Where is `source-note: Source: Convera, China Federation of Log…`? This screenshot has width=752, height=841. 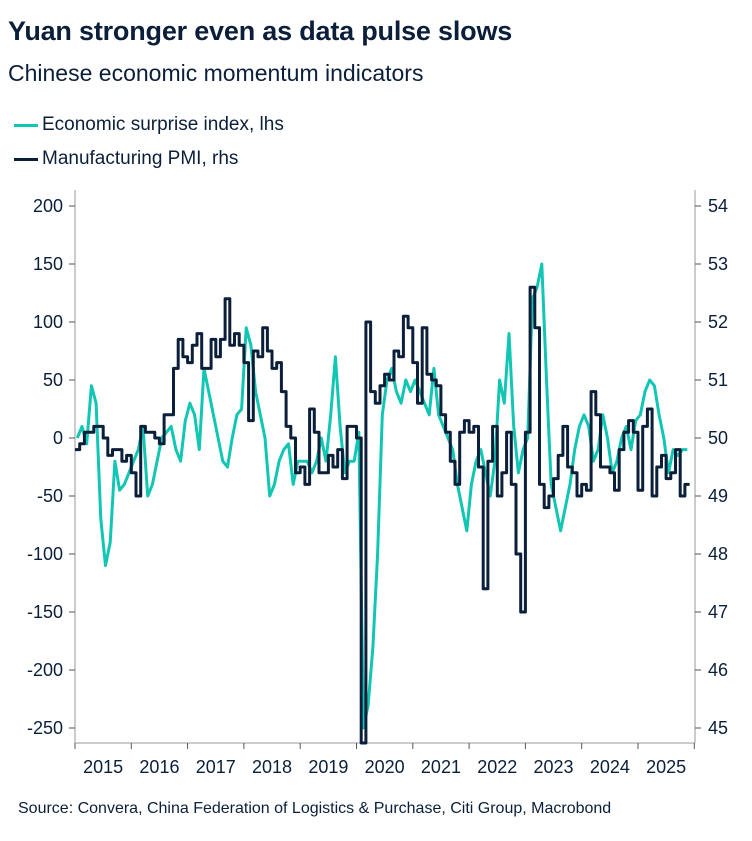 source-note: Source: Convera, China Federation of Log… is located at coordinates (315, 808).